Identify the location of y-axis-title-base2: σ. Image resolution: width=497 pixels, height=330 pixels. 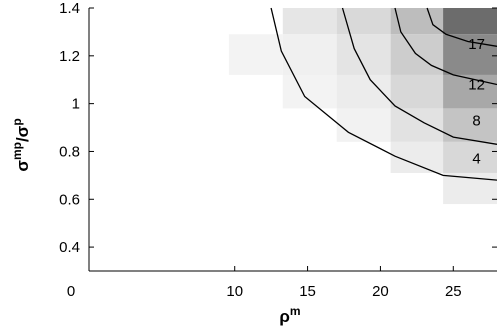
(22, 131).